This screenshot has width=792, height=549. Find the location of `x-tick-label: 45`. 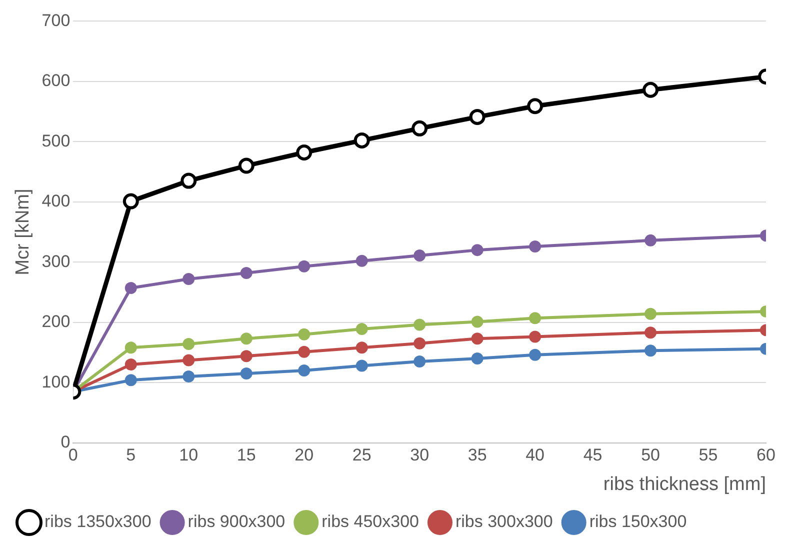

x-tick-label: 45 is located at coordinates (592, 455).